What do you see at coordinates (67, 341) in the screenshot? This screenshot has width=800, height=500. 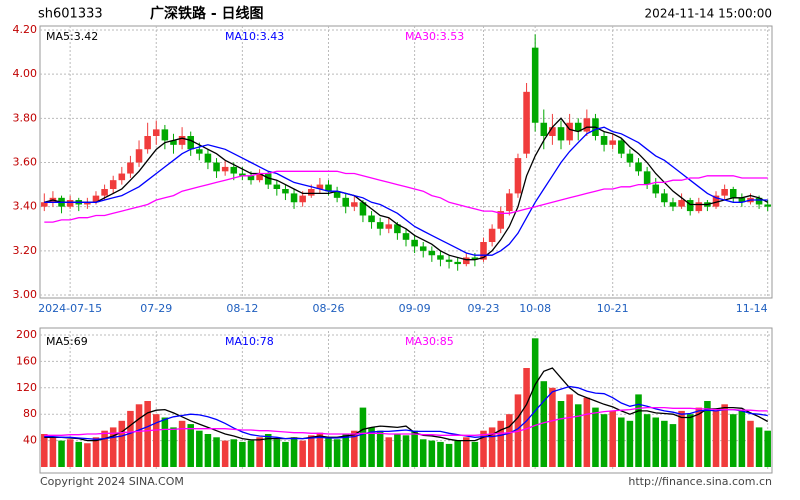 I see `legend-entry: MA5:69` at bounding box center [67, 341].